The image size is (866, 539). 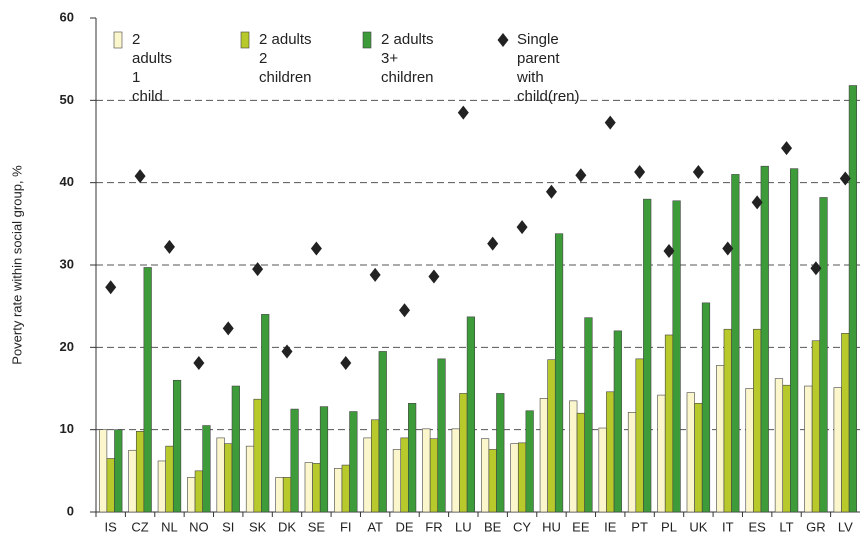 What do you see at coordinates (463, 526) in the screenshot?
I see `x-tick-label: LU` at bounding box center [463, 526].